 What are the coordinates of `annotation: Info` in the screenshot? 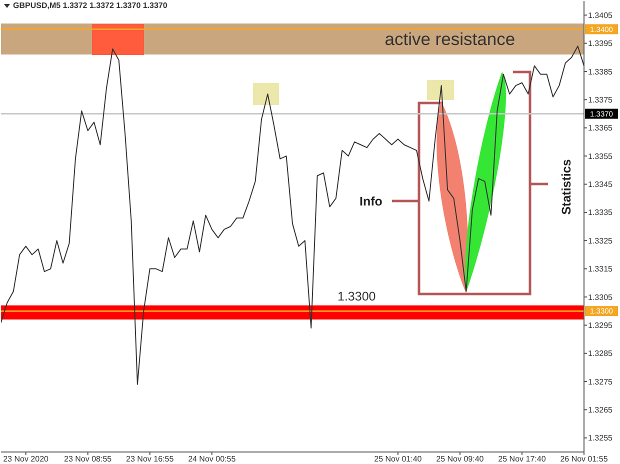 It's located at (371, 201).